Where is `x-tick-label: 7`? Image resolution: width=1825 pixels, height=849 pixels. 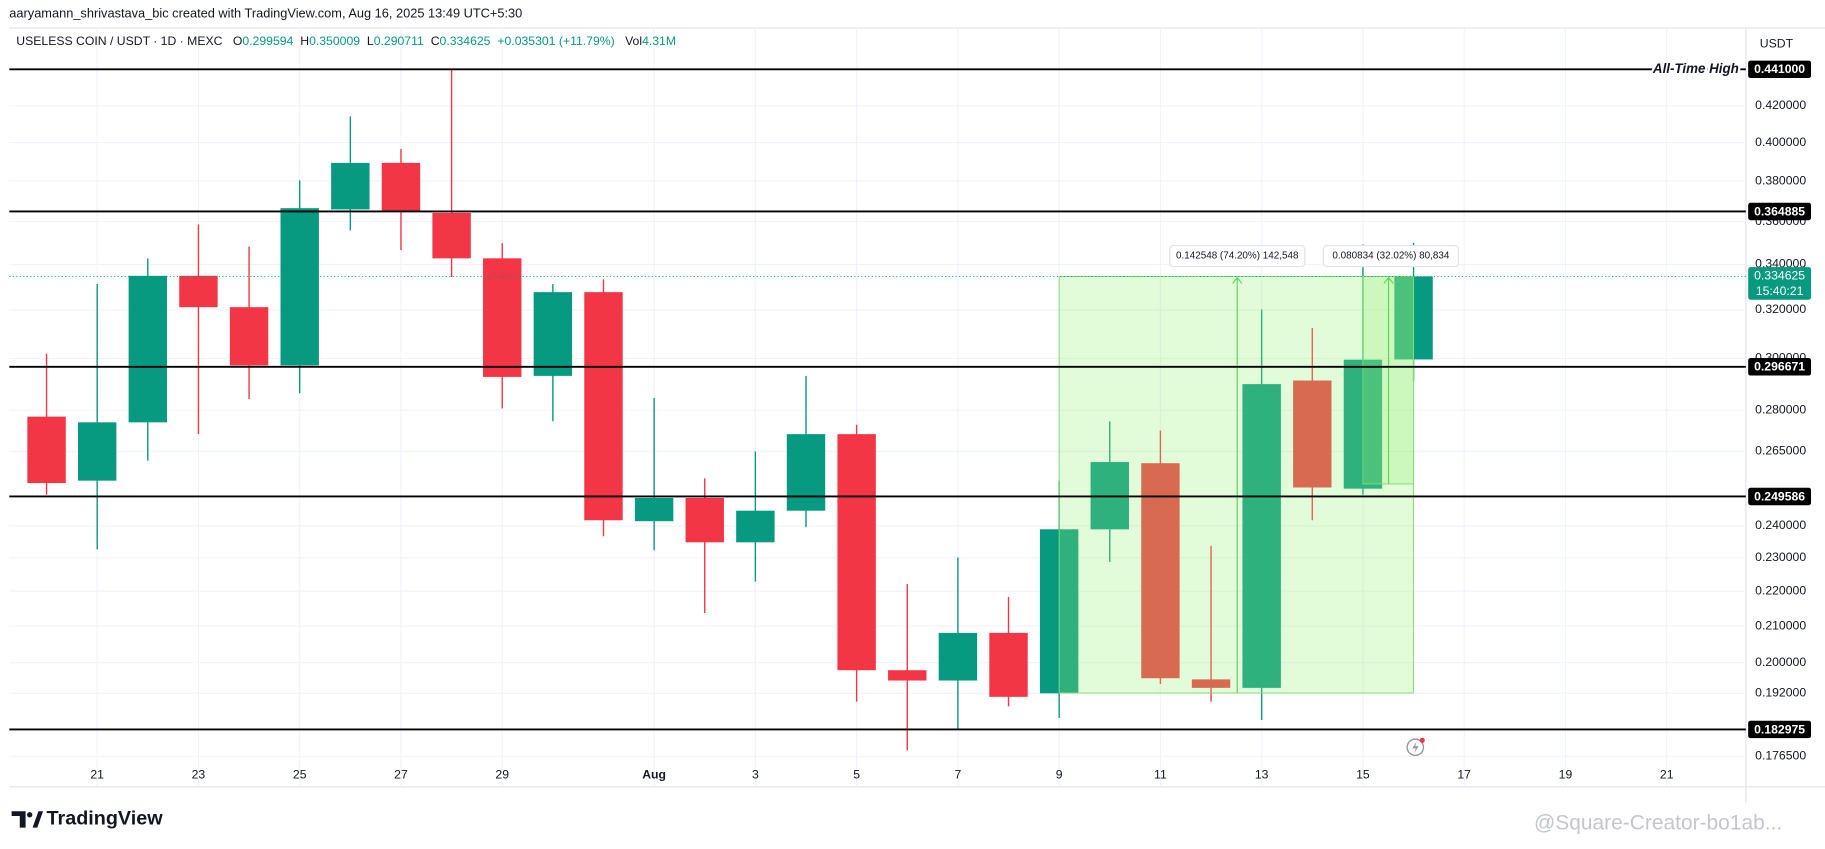
x-tick-label: 7 is located at coordinates (957, 774).